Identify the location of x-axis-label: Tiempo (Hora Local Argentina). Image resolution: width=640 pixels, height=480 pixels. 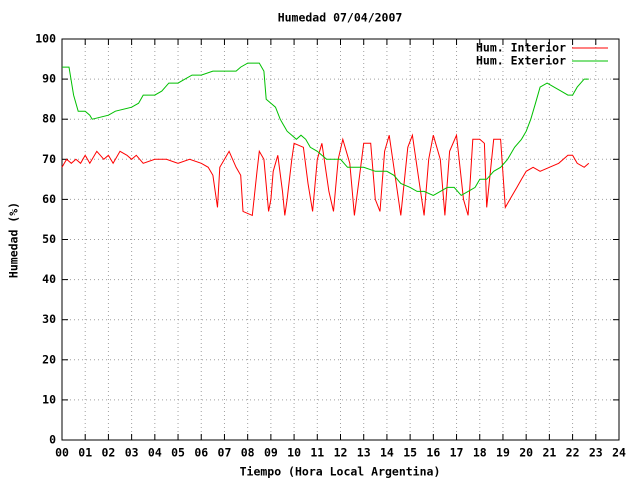
(340, 472).